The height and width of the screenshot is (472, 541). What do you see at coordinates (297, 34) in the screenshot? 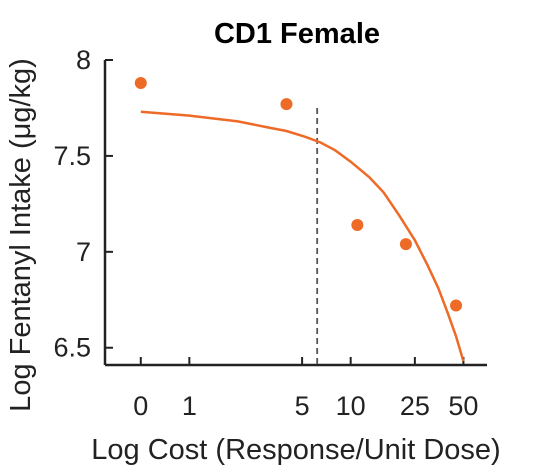
I see `chart-title: CD1 Female` at bounding box center [297, 34].